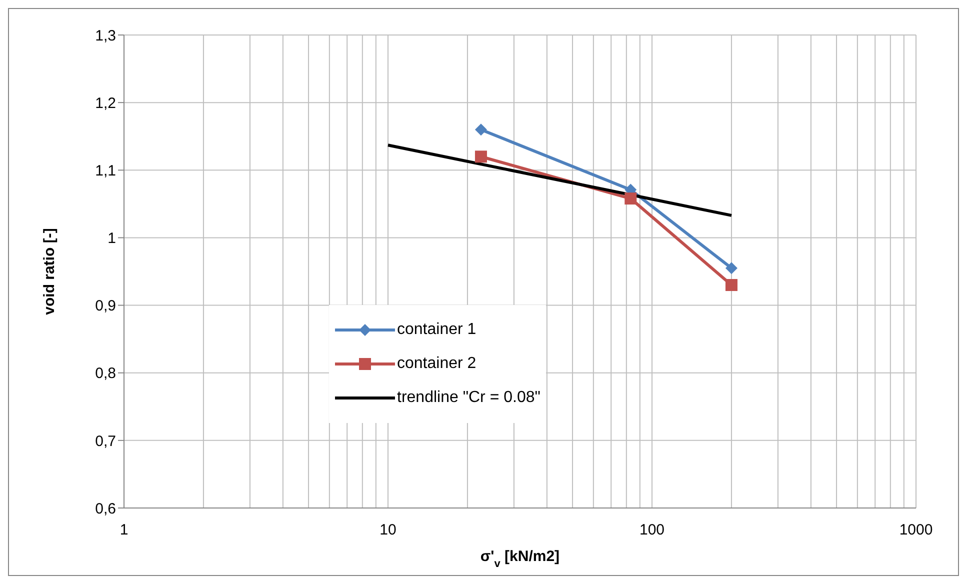 Image resolution: width=965 pixels, height=582 pixels. What do you see at coordinates (436, 329) in the screenshot?
I see `legend-label: container 1` at bounding box center [436, 329].